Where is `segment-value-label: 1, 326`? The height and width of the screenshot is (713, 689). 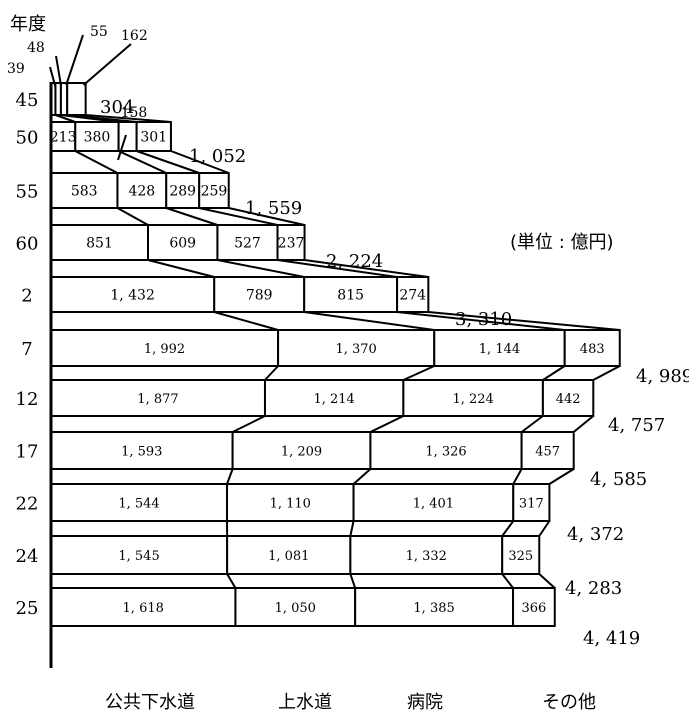 segment-value-label: 1, 326 is located at coordinates (445, 452).